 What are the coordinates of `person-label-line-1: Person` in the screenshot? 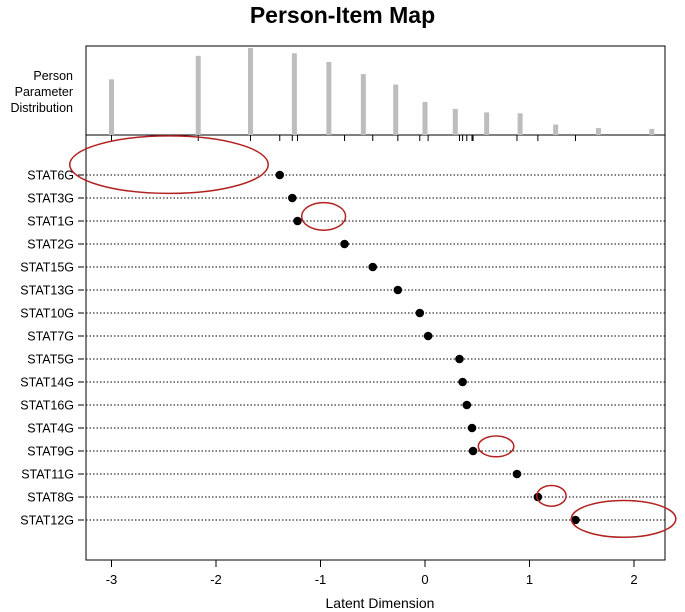 It's located at (53, 76).